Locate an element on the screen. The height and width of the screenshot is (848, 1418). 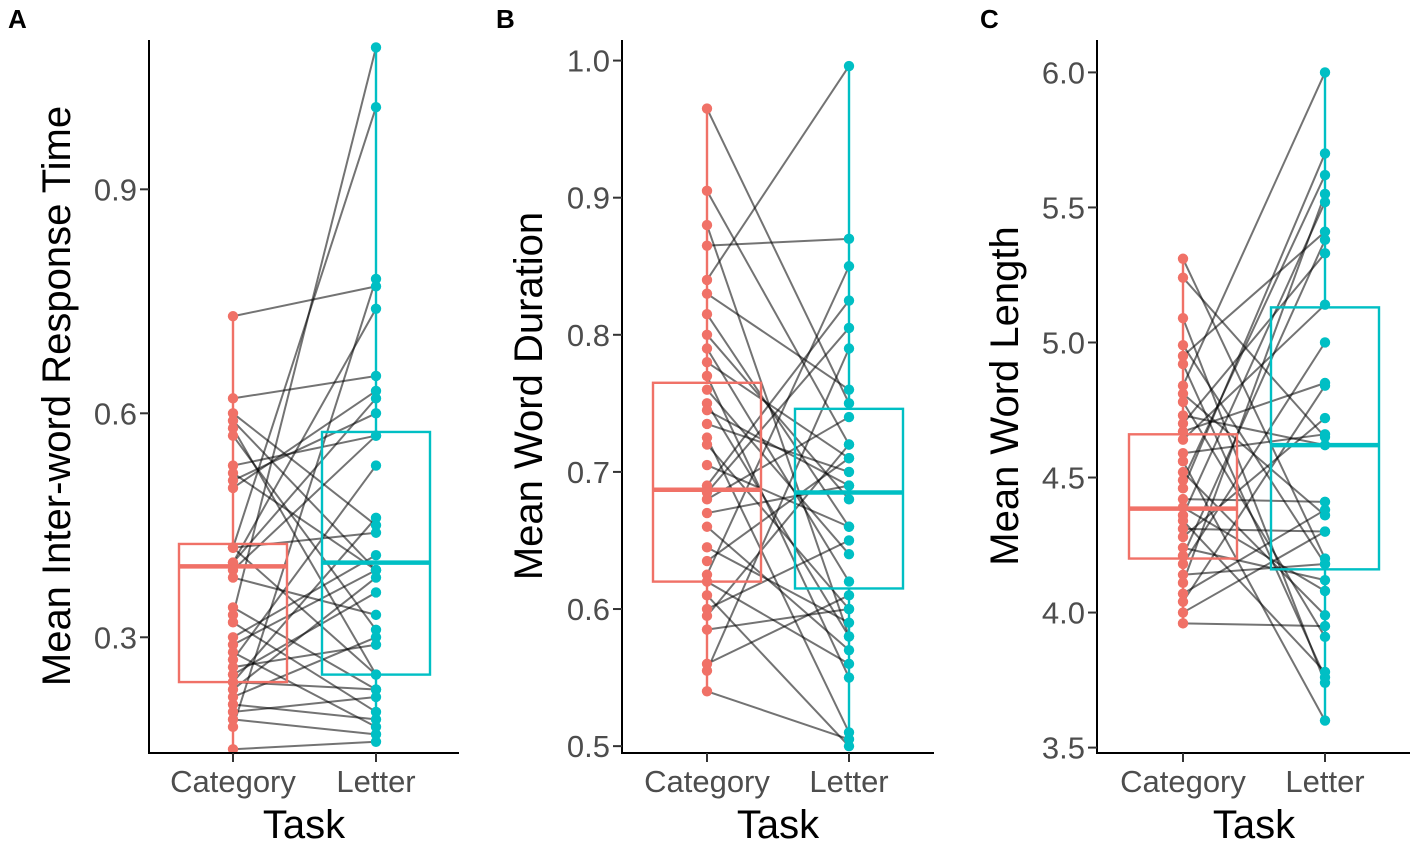
panel-b-pair-lines is located at coordinates (778, 406).